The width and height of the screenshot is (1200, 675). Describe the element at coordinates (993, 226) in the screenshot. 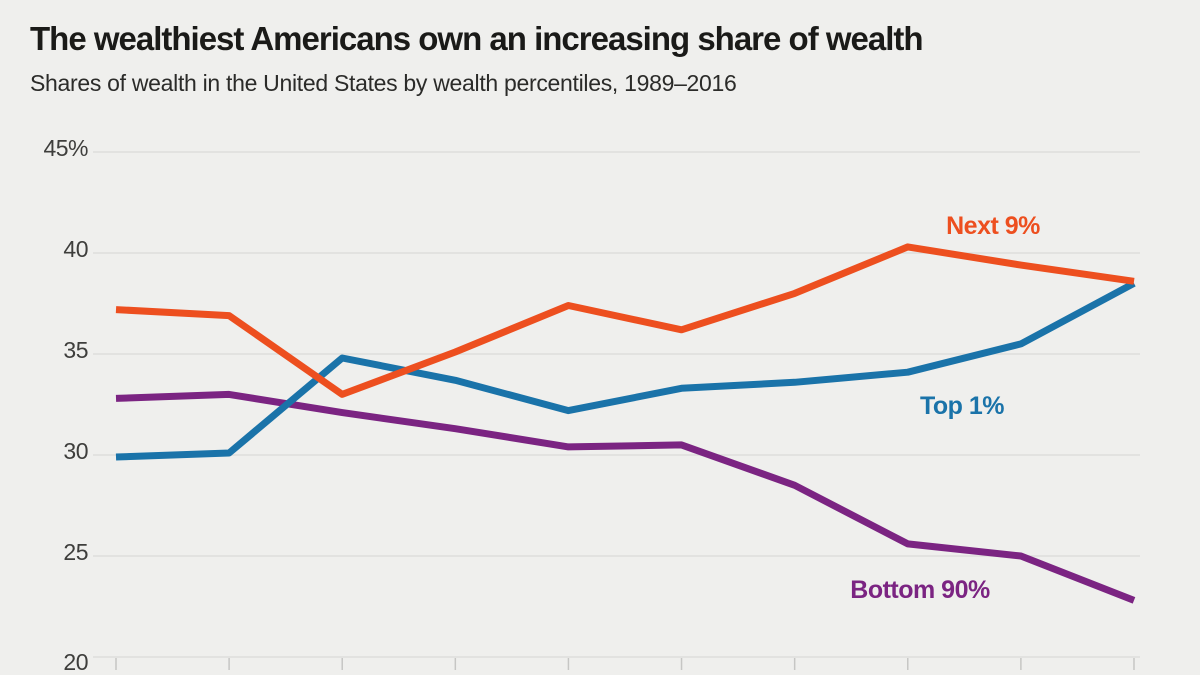

I see `series-label-next-9: Next 9%` at that location.